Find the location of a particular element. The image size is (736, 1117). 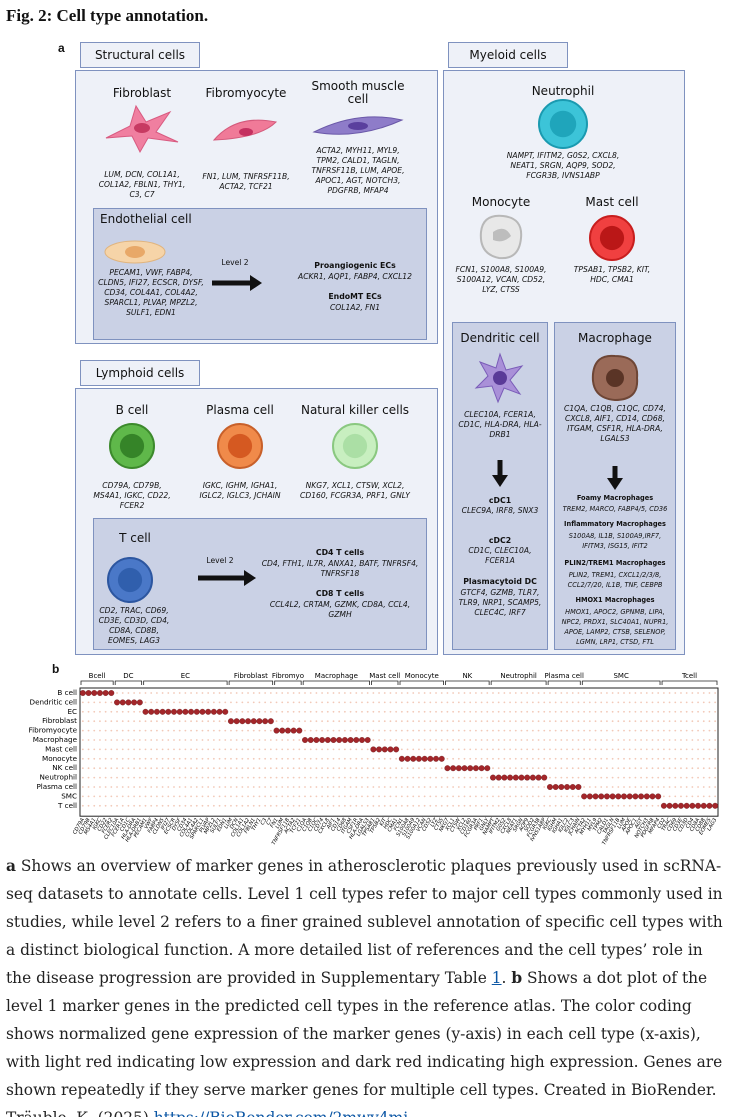

subtype-name: Inflammatory Macrophages is located at coordinates (615, 524).